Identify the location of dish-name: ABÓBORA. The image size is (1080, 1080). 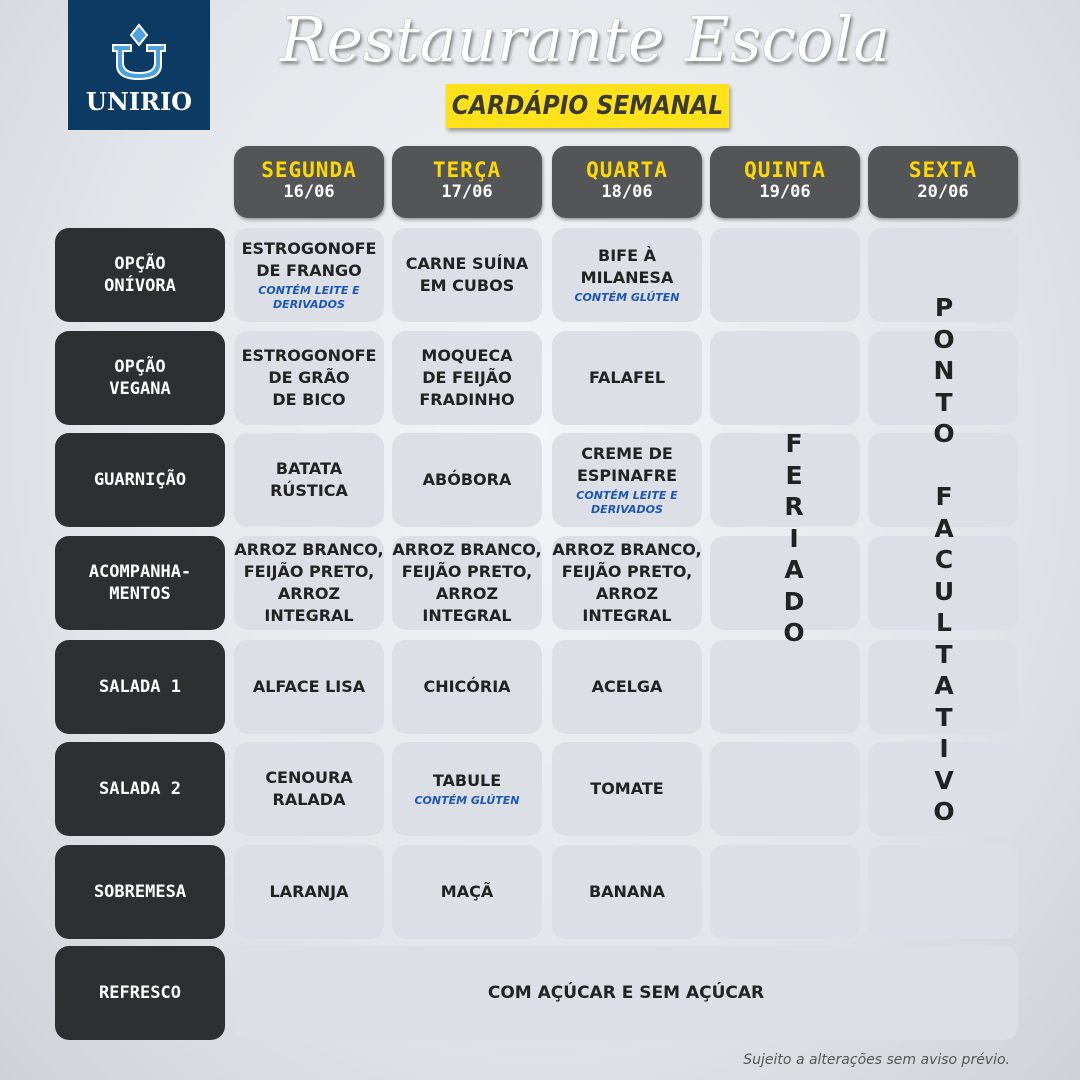
(467, 479).